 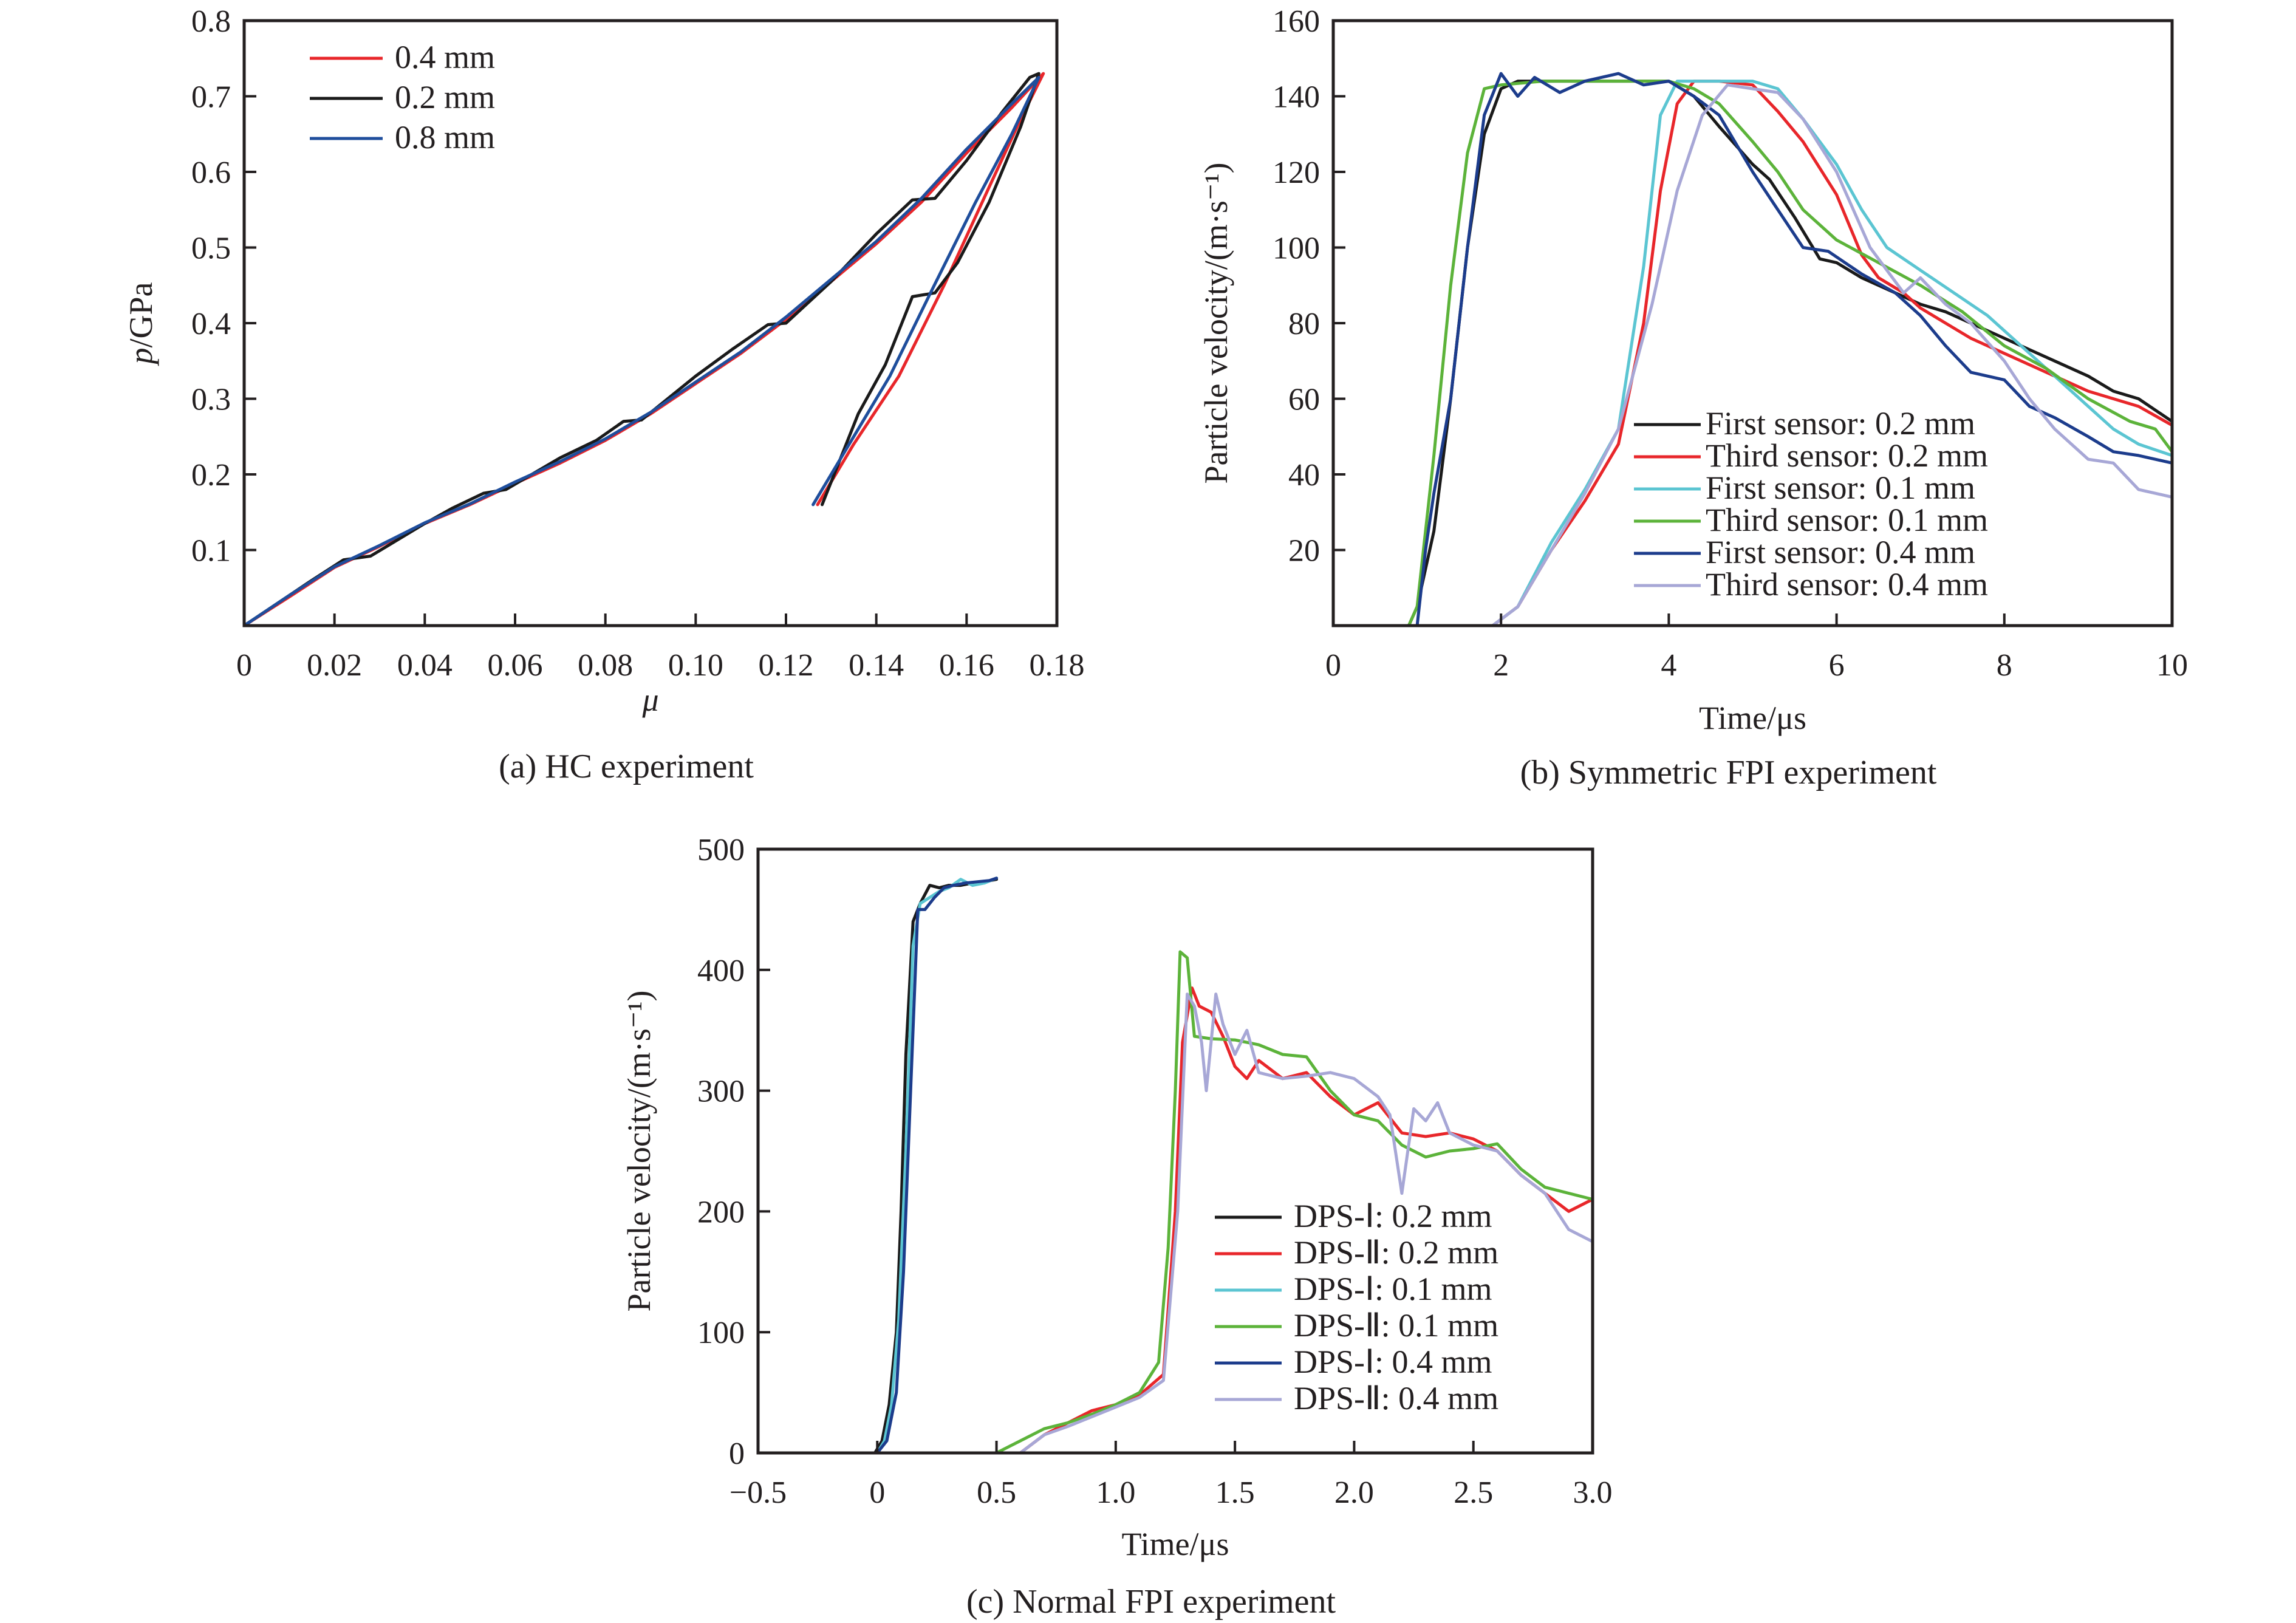 I want to click on legend-item: 0.4 mm, so click(x=402, y=57).